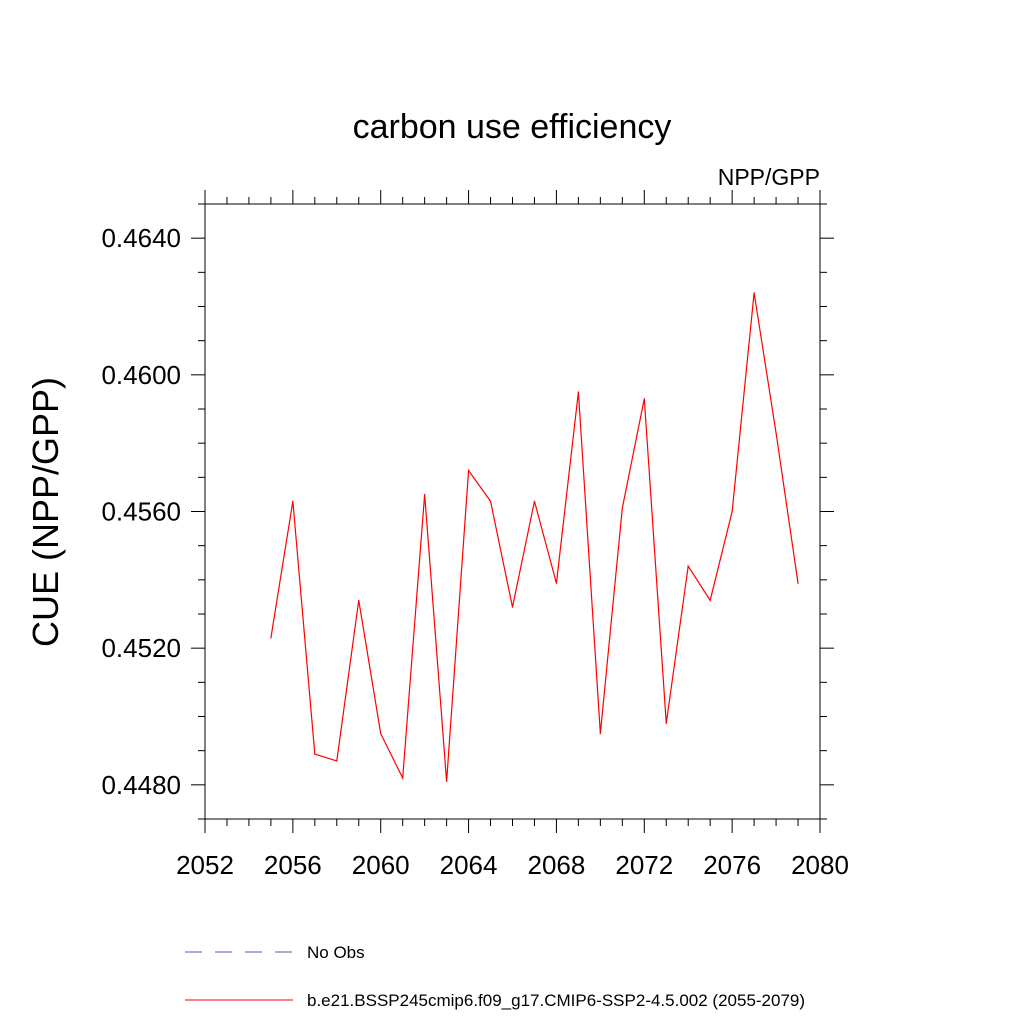  Describe the element at coordinates (205, 865) in the screenshot. I see `x-tick-label: 2052` at that location.